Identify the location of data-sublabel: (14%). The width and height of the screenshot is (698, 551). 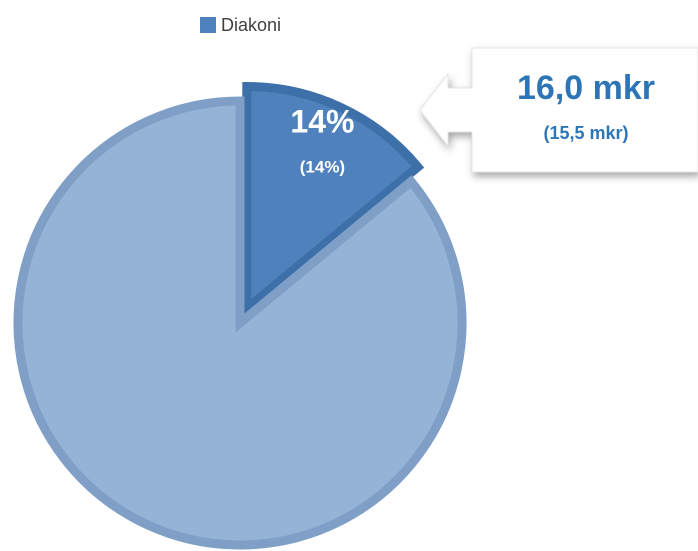
(322, 166).